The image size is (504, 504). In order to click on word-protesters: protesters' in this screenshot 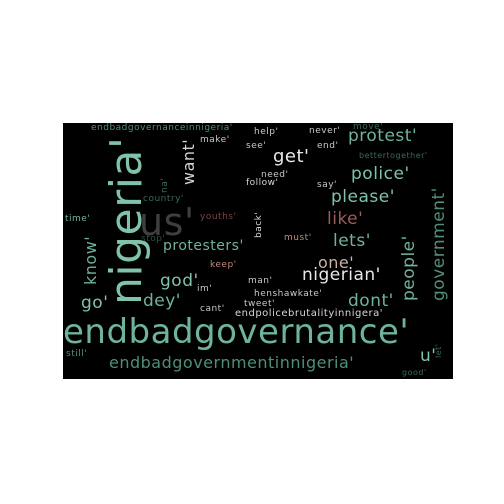, I will do `click(203, 246)`.